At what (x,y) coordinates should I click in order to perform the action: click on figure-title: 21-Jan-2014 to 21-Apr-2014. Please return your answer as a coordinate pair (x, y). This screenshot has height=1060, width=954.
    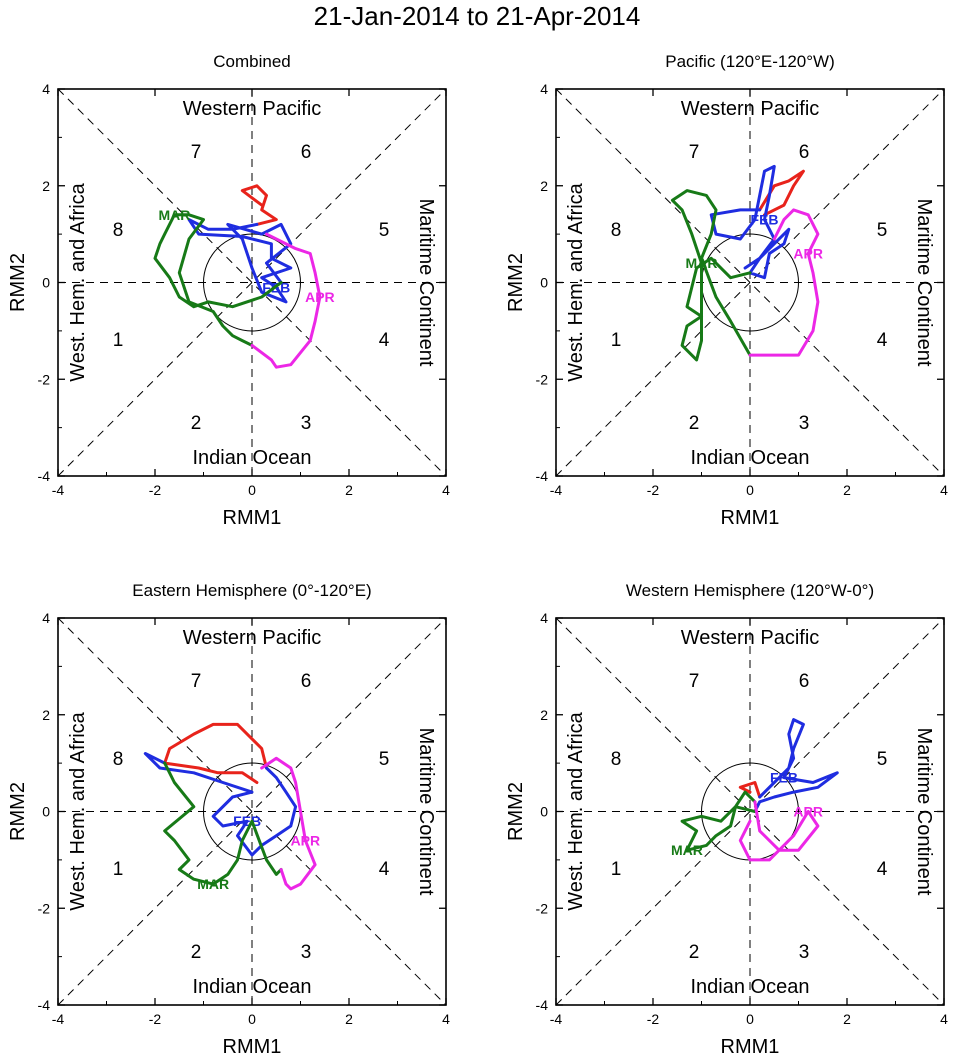
    Looking at the image, I should click on (477, 16).